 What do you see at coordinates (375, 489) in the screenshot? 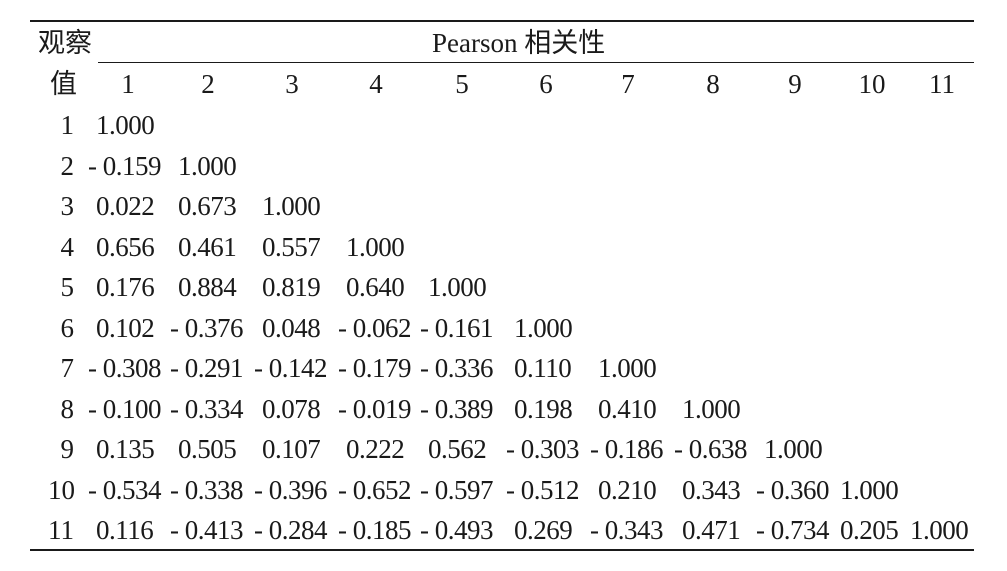
I see `table-cell: - 0.652` at bounding box center [375, 489].